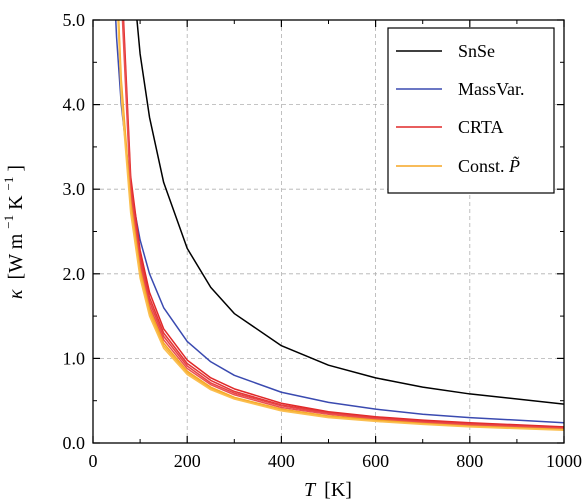 This screenshot has width=588, height=504. Describe the element at coordinates (310, 490) in the screenshot. I see `x-axis-symbol: T` at that location.